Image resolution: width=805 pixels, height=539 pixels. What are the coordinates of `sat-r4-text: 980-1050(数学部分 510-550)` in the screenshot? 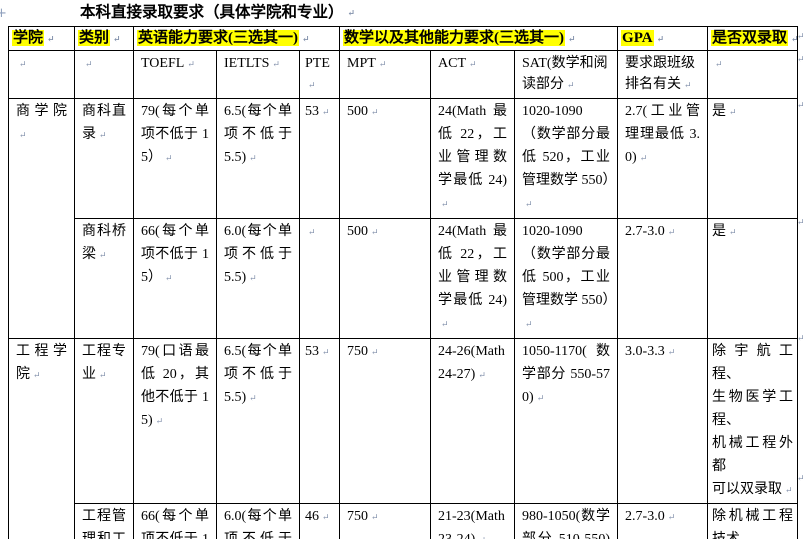 It's located at (566, 524).